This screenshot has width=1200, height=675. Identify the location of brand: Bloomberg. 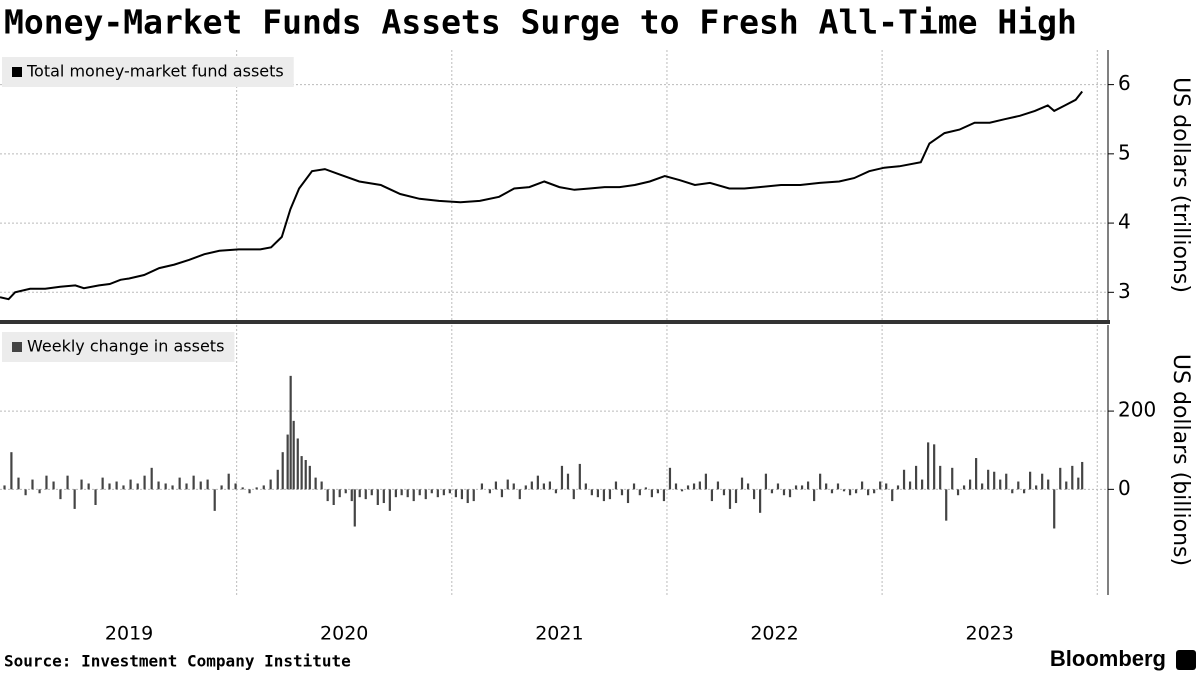
(1108, 658).